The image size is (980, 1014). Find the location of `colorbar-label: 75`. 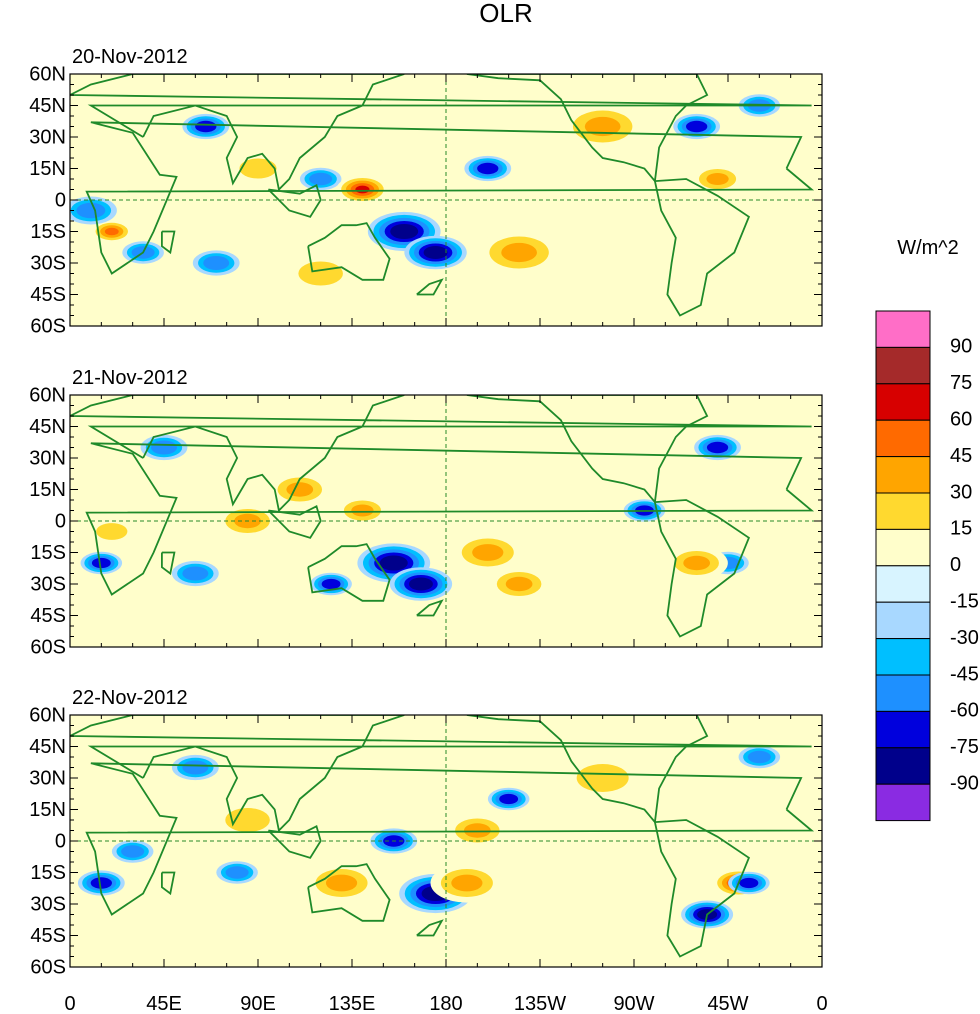

colorbar-label: 75 is located at coordinates (961, 383).